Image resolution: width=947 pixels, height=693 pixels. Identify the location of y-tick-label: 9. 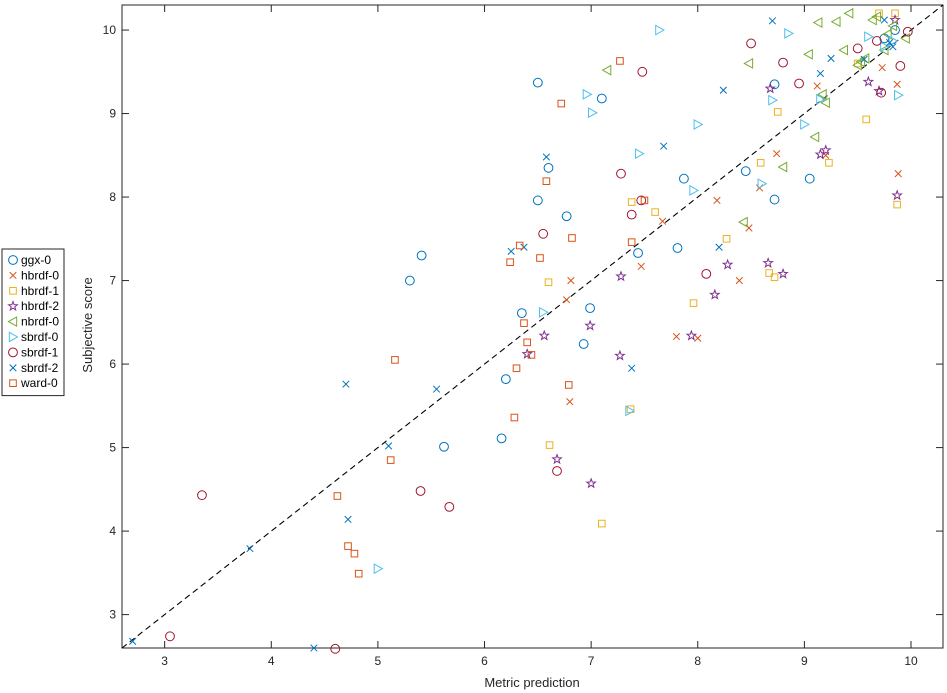
(112, 114).